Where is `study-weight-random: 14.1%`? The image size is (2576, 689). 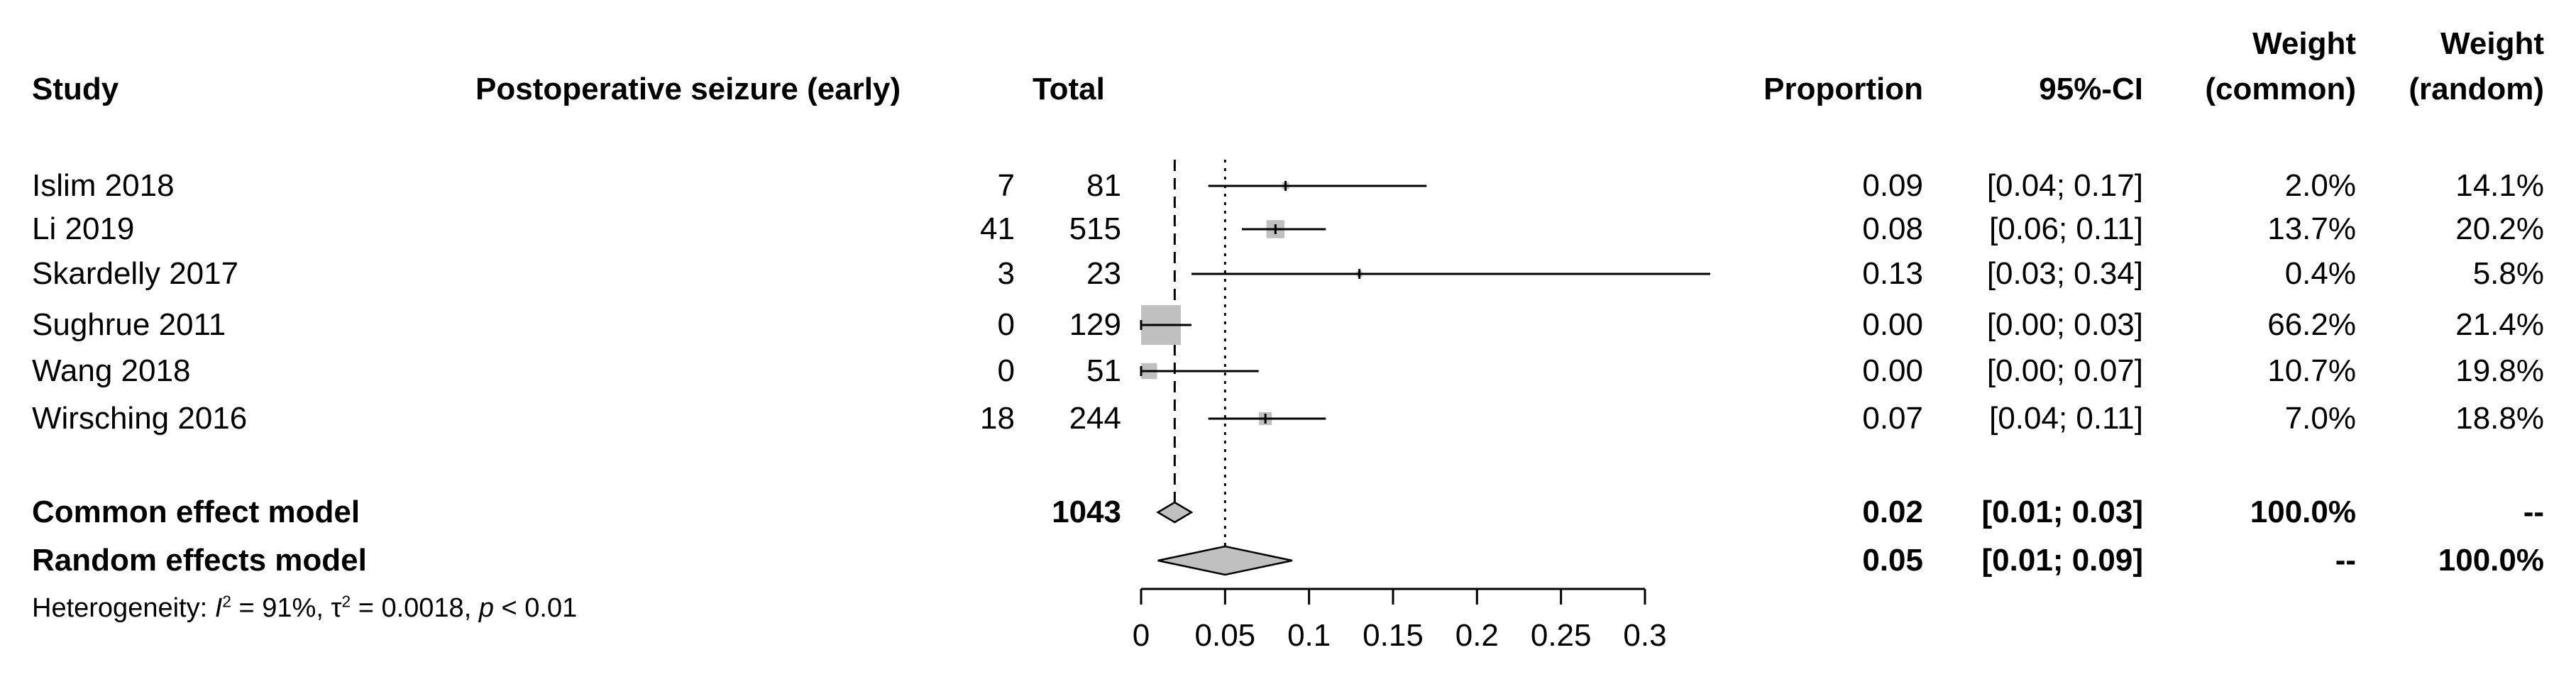
study-weight-random: 14.1% is located at coordinates (2499, 185).